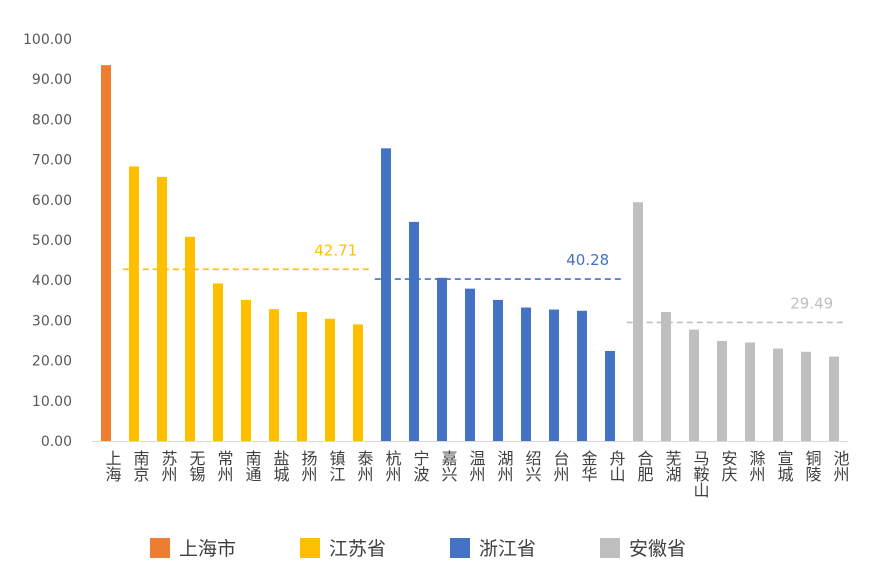 The image size is (884, 570). I want to click on y-tick-label: 0.00, so click(56, 442).